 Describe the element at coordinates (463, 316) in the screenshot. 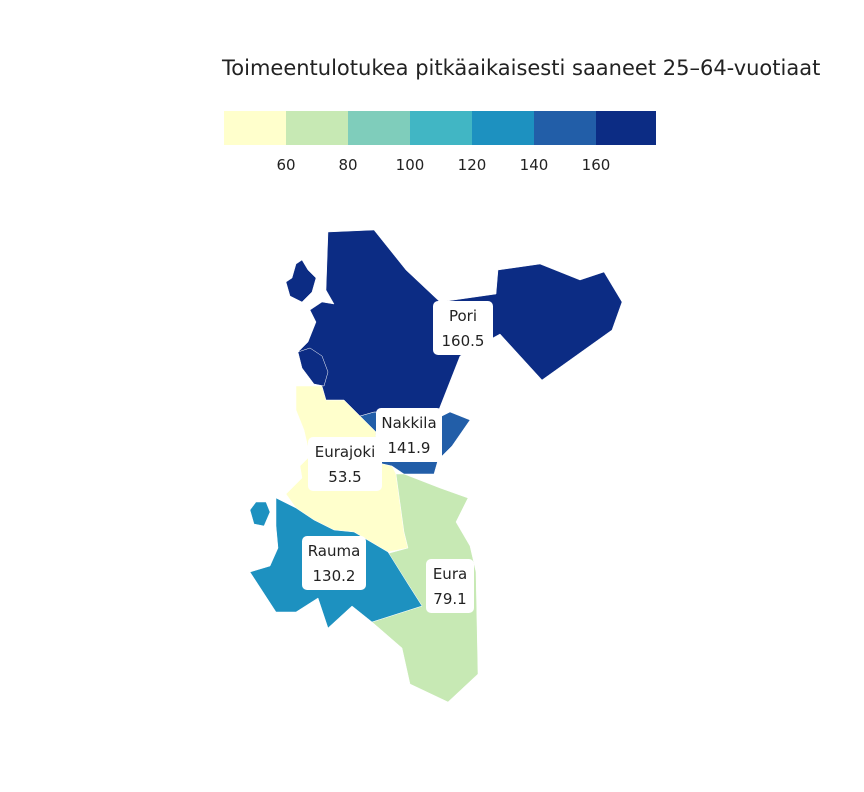

I see `label-name-pori: Pori` at that location.